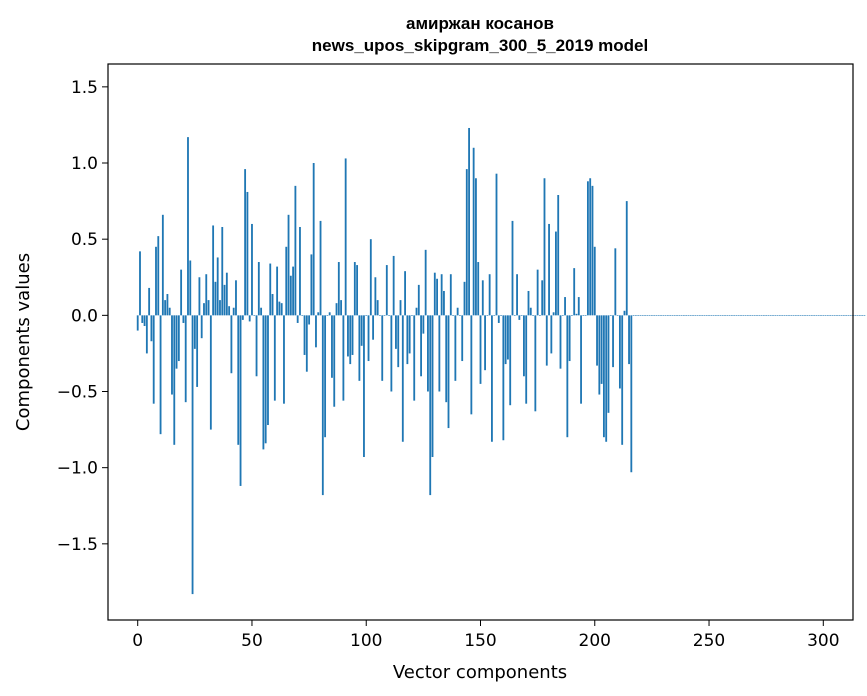  Describe the element at coordinates (77, 469) in the screenshot. I see `y-tick-label: −1.0` at that location.